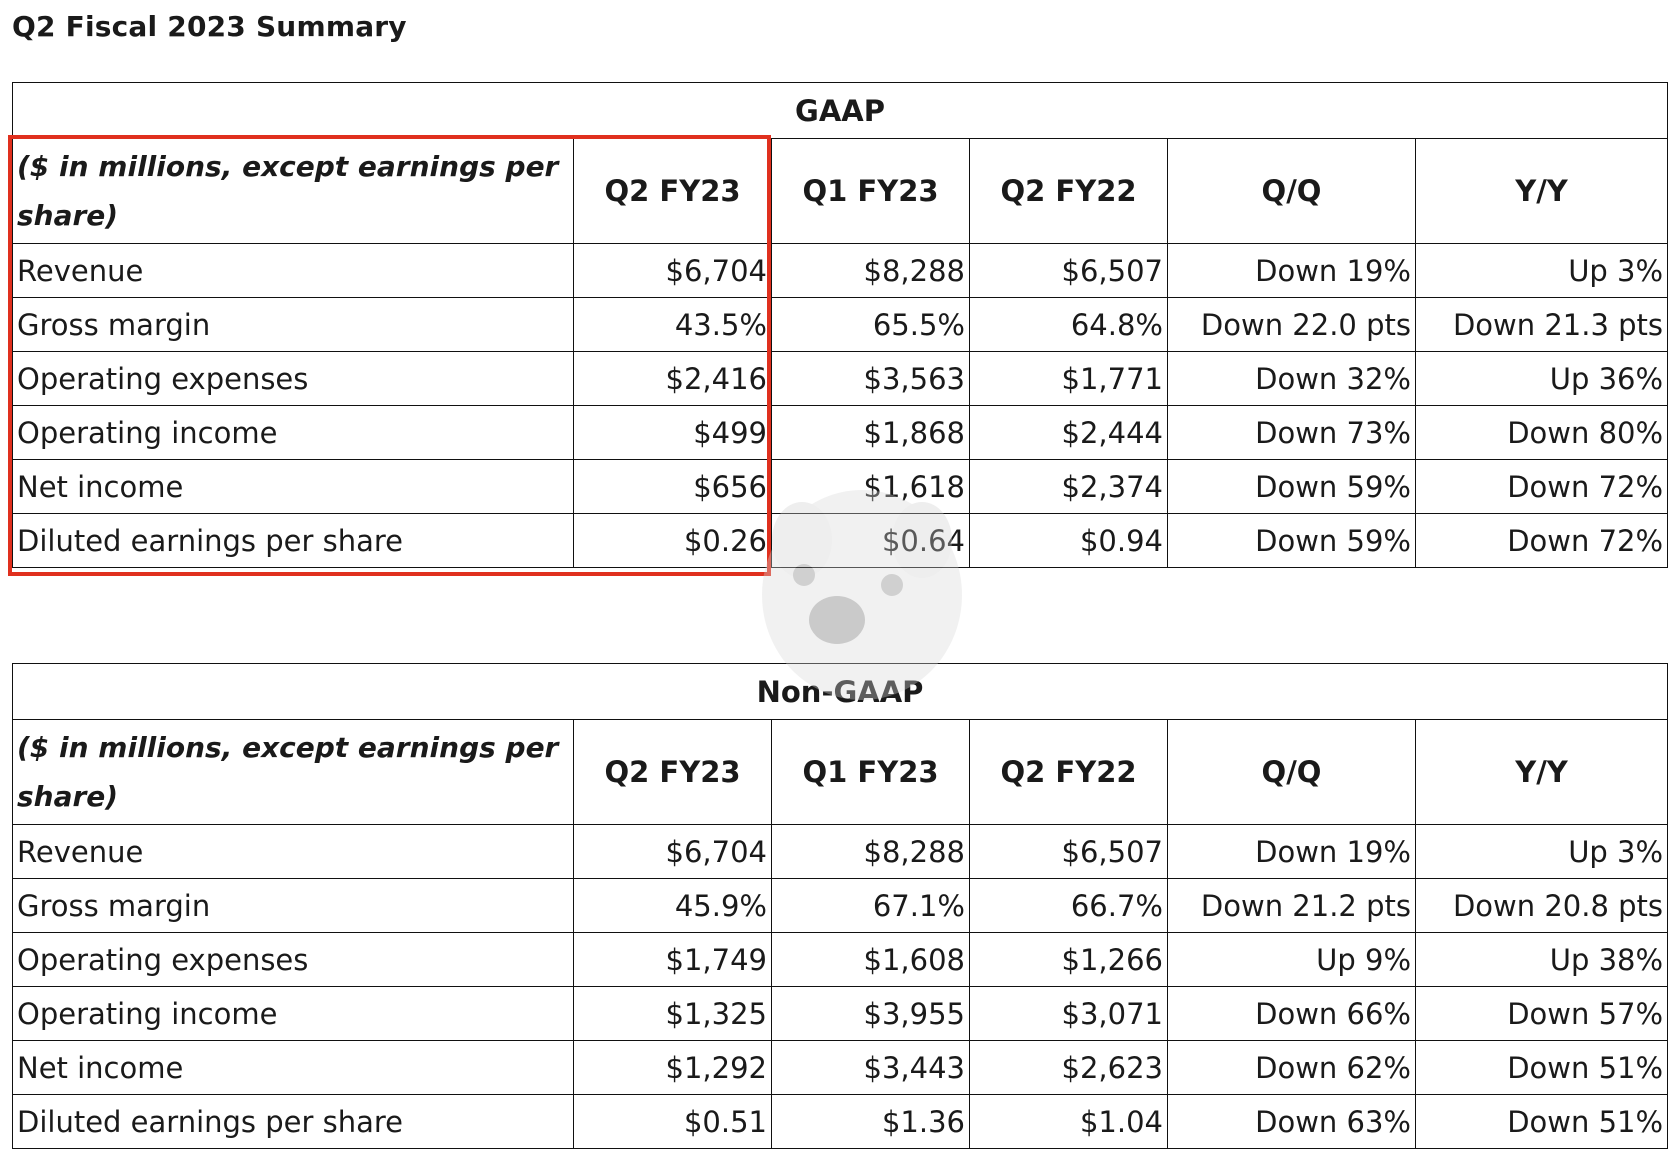  I want to click on cell-q2-fy23: 45.9%, so click(672, 905).